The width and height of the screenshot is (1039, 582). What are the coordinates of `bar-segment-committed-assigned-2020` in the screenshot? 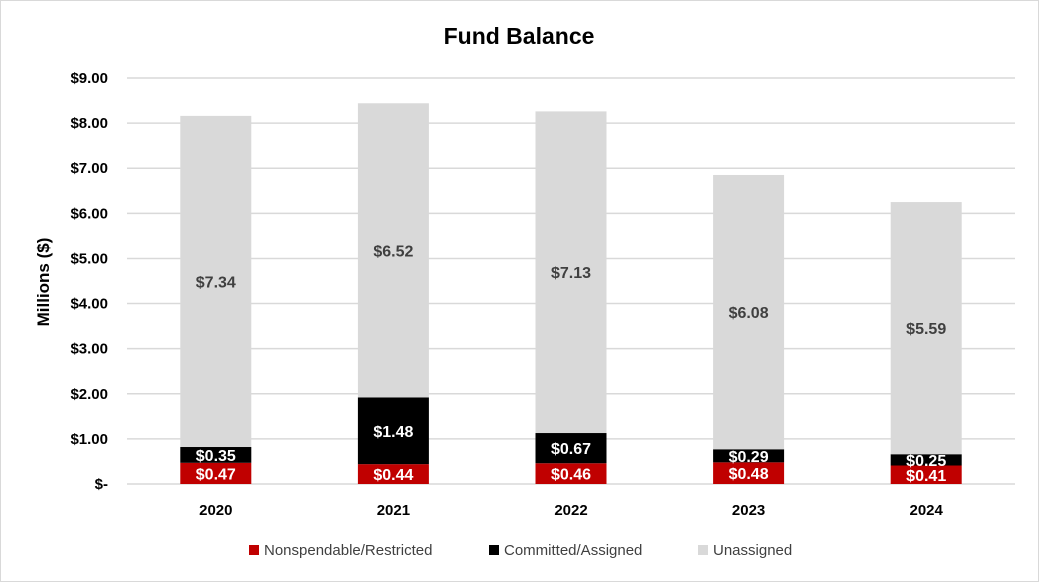 It's located at (216, 455).